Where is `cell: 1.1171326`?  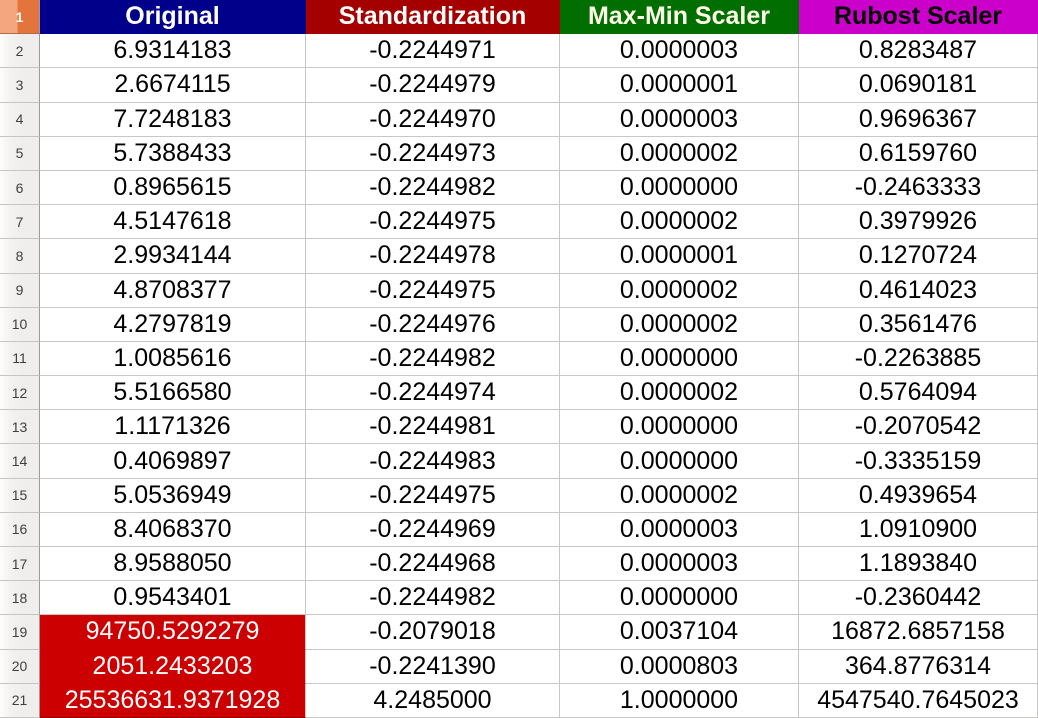 cell: 1.1171326 is located at coordinates (173, 427).